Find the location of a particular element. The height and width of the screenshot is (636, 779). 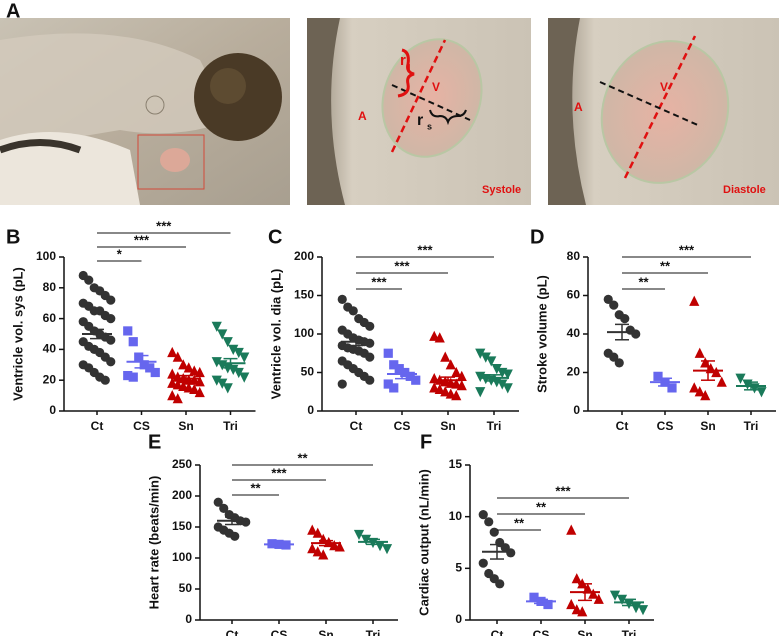

y-tick-label: 200 is located at coordinates (304, 256).